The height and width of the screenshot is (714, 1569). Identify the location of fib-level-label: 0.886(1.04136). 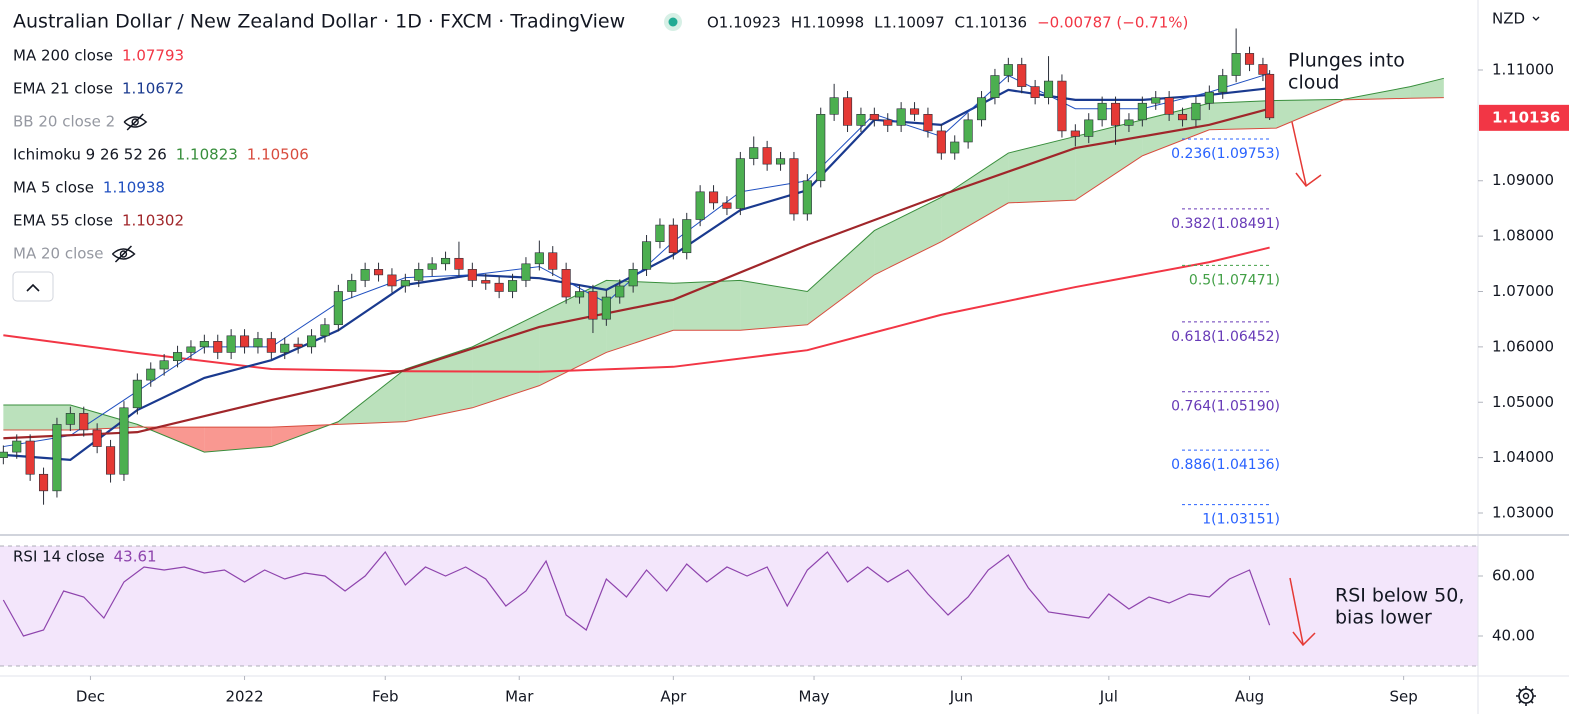
(1225, 465).